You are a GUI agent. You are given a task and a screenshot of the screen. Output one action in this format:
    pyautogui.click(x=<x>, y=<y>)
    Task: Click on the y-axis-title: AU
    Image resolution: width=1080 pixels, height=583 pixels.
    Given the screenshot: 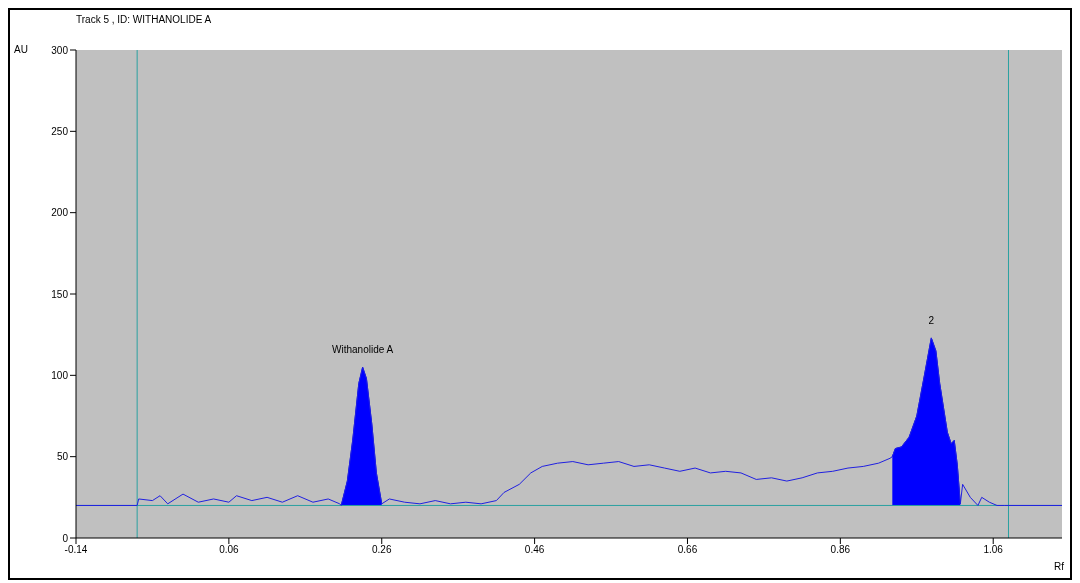 What is the action you would take?
    pyautogui.click(x=21, y=50)
    